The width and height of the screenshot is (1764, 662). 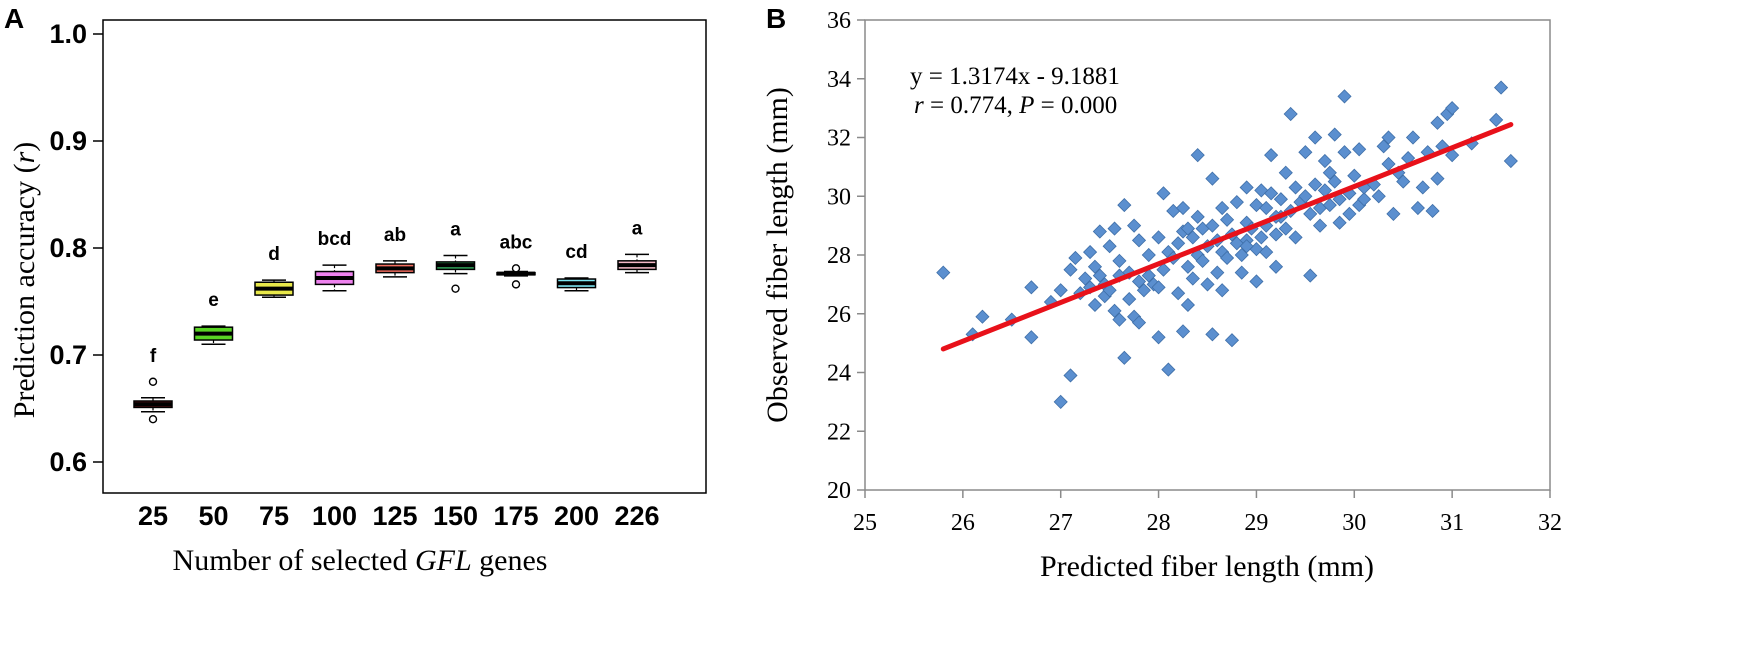 What do you see at coordinates (839, 491) in the screenshot?
I see `y-tick-label: 20` at bounding box center [839, 491].